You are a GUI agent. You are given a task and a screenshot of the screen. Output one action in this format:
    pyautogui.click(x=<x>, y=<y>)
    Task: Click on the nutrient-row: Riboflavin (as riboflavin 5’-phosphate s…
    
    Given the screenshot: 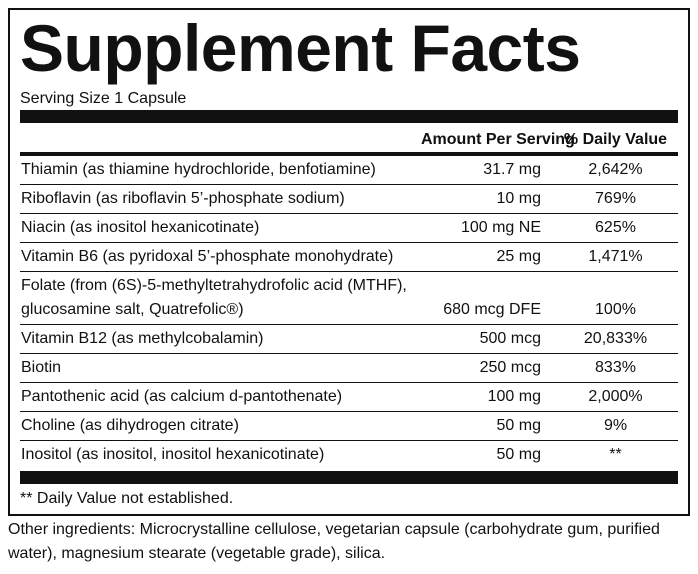 What is the action you would take?
    pyautogui.click(x=349, y=199)
    